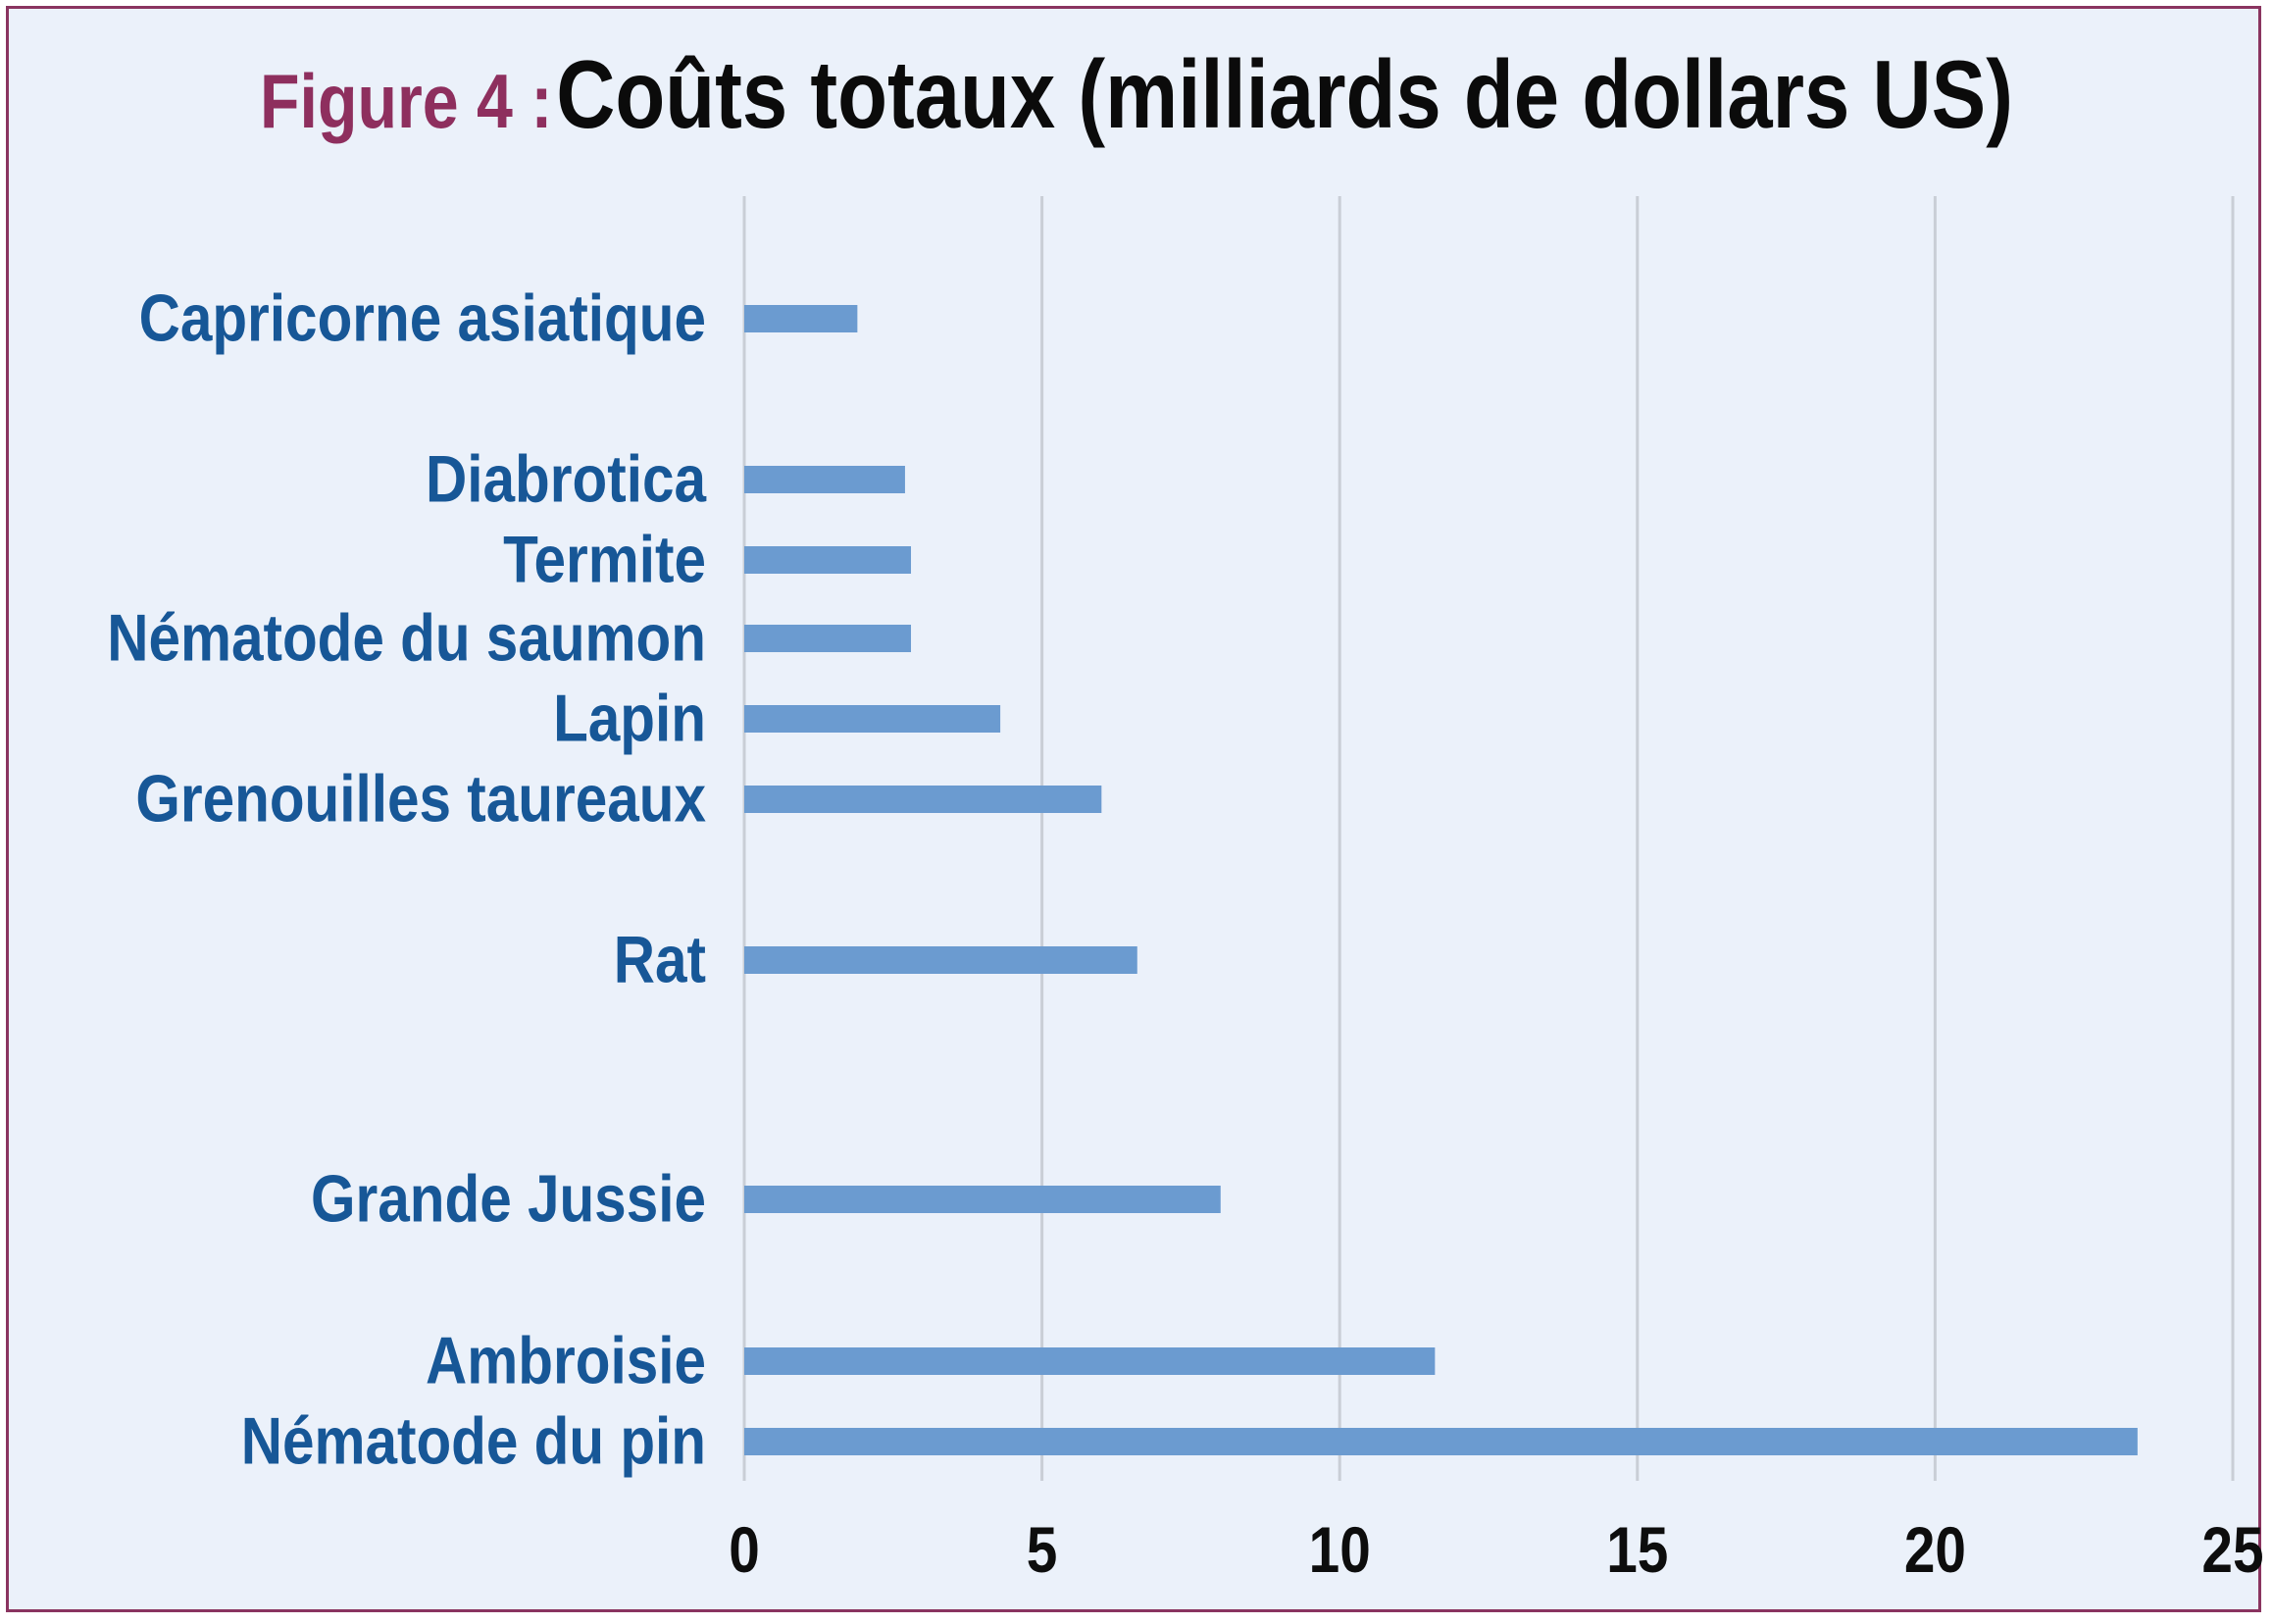  What do you see at coordinates (406, 638) in the screenshot?
I see `category-label: Nématode du saumon` at bounding box center [406, 638].